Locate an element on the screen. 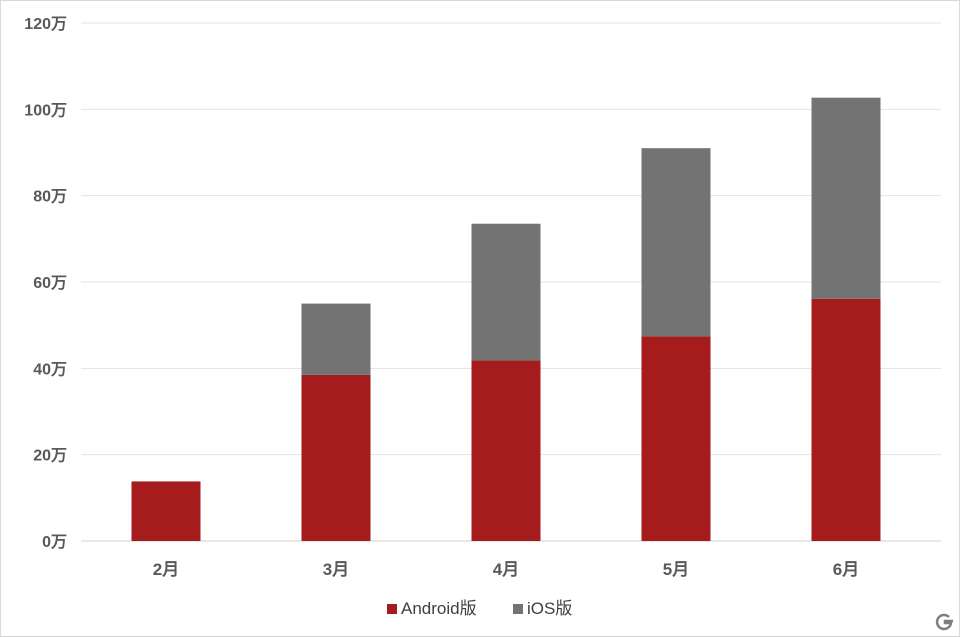 The image size is (960, 638). y-tick-label: 0万 is located at coordinates (54, 542).